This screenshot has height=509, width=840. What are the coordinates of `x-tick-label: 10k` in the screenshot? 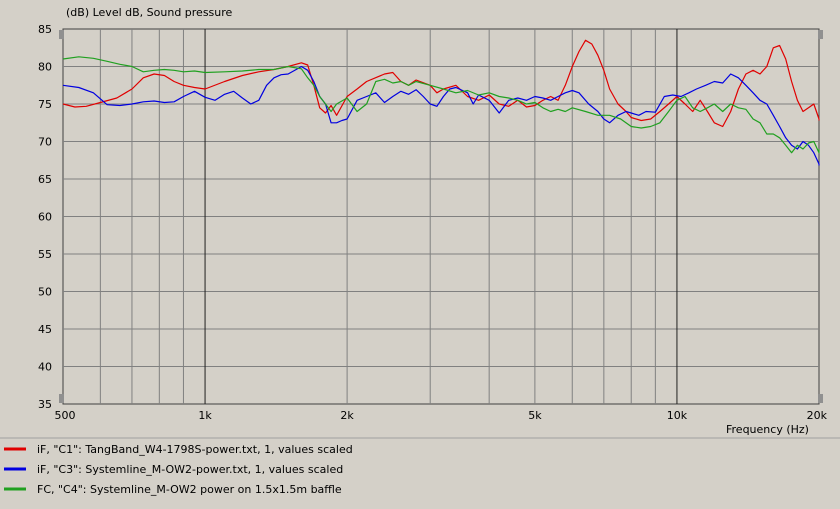 It's located at (677, 415).